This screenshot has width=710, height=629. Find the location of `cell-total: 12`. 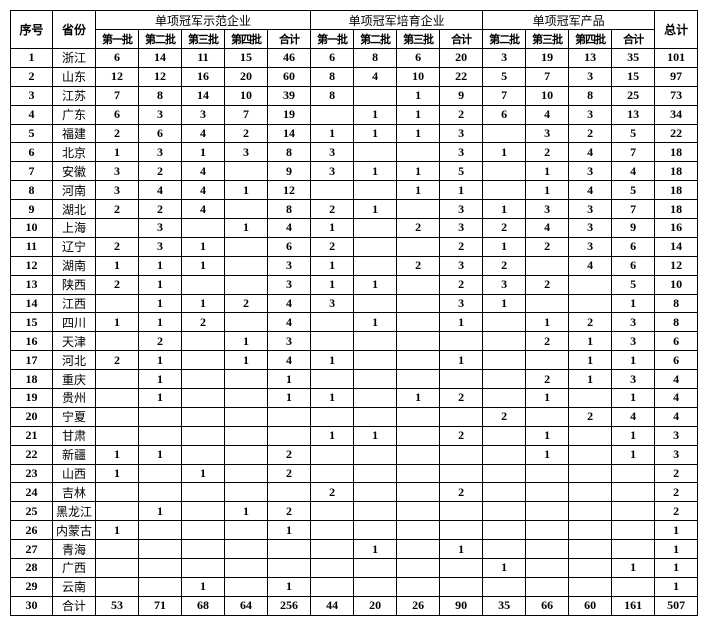

cell-total: 12 is located at coordinates (676, 265).